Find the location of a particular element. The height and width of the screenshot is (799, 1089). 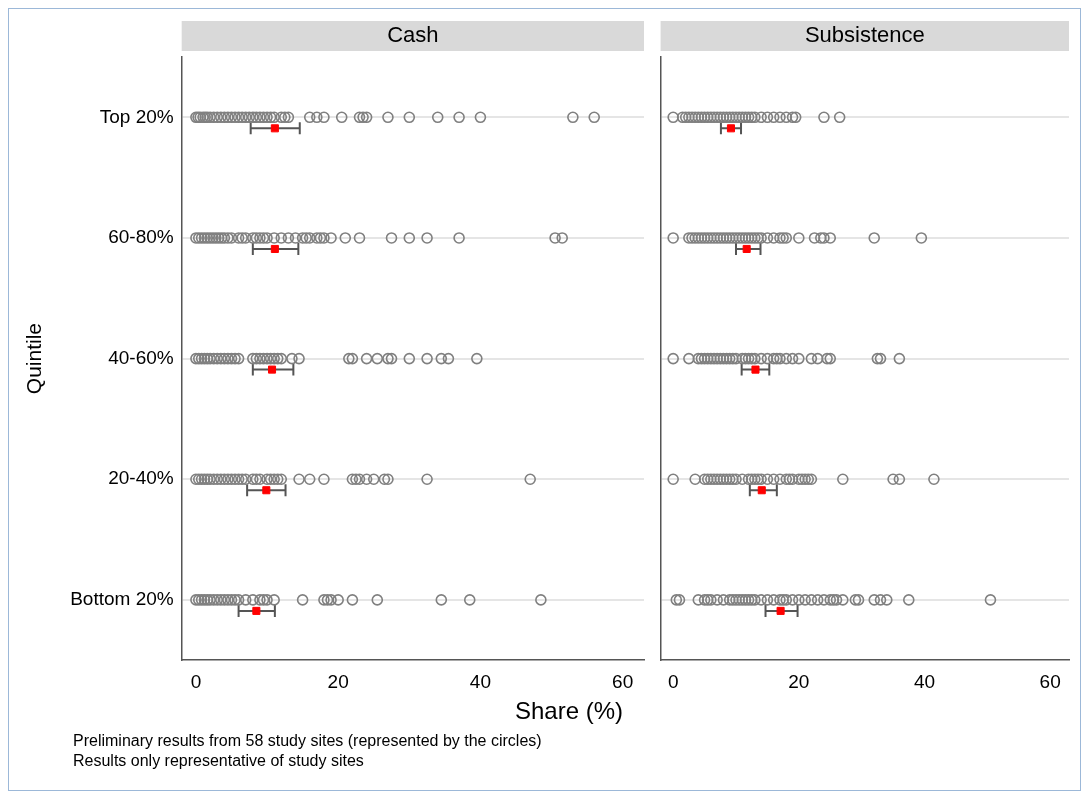

y-tick-label: 20-40% is located at coordinates (141, 478).